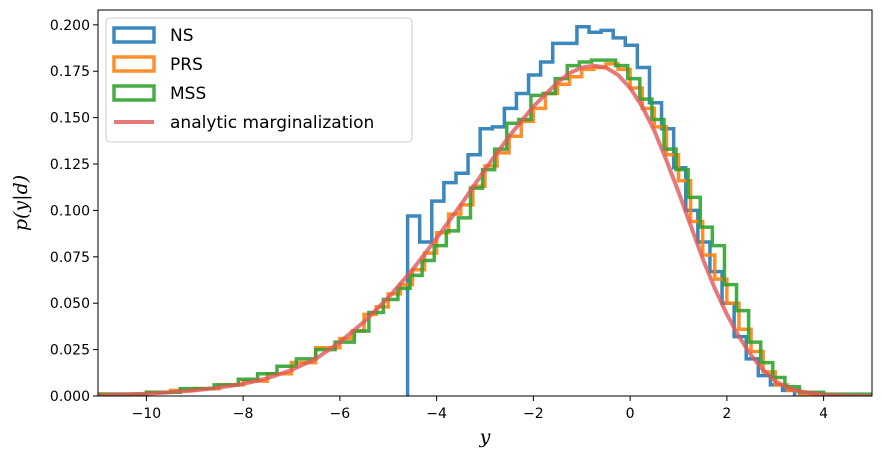 Image resolution: width=882 pixels, height=458 pixels. I want to click on legend-frame, so click(259, 80).